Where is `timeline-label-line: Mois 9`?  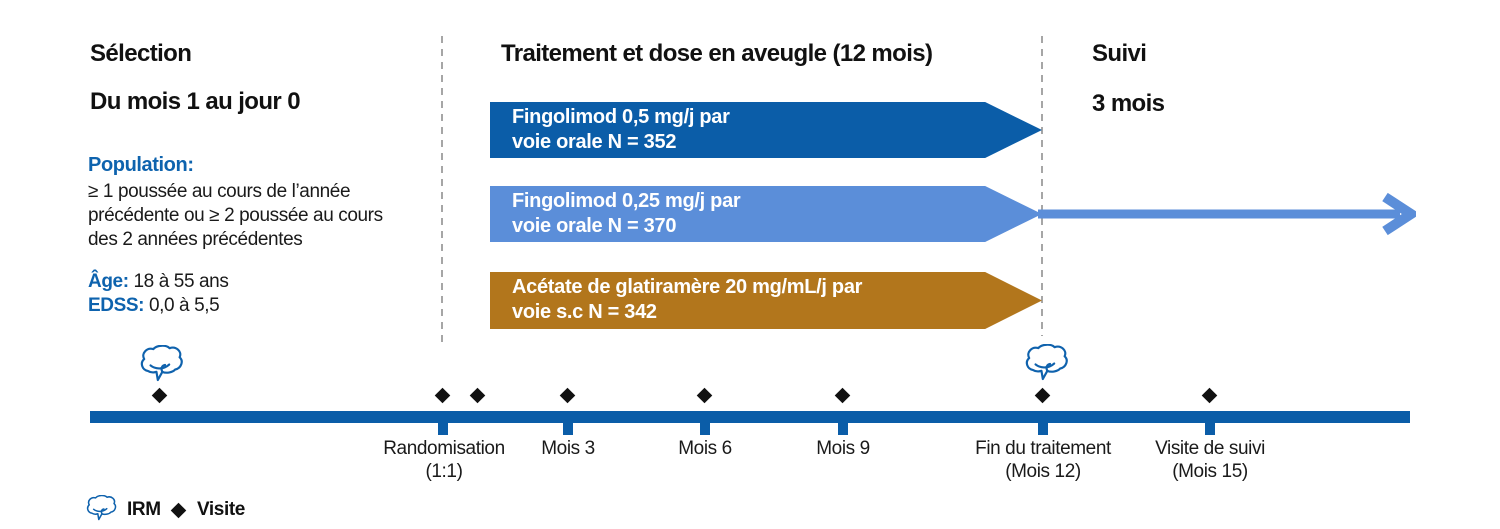 timeline-label-line: Mois 9 is located at coordinates (843, 448).